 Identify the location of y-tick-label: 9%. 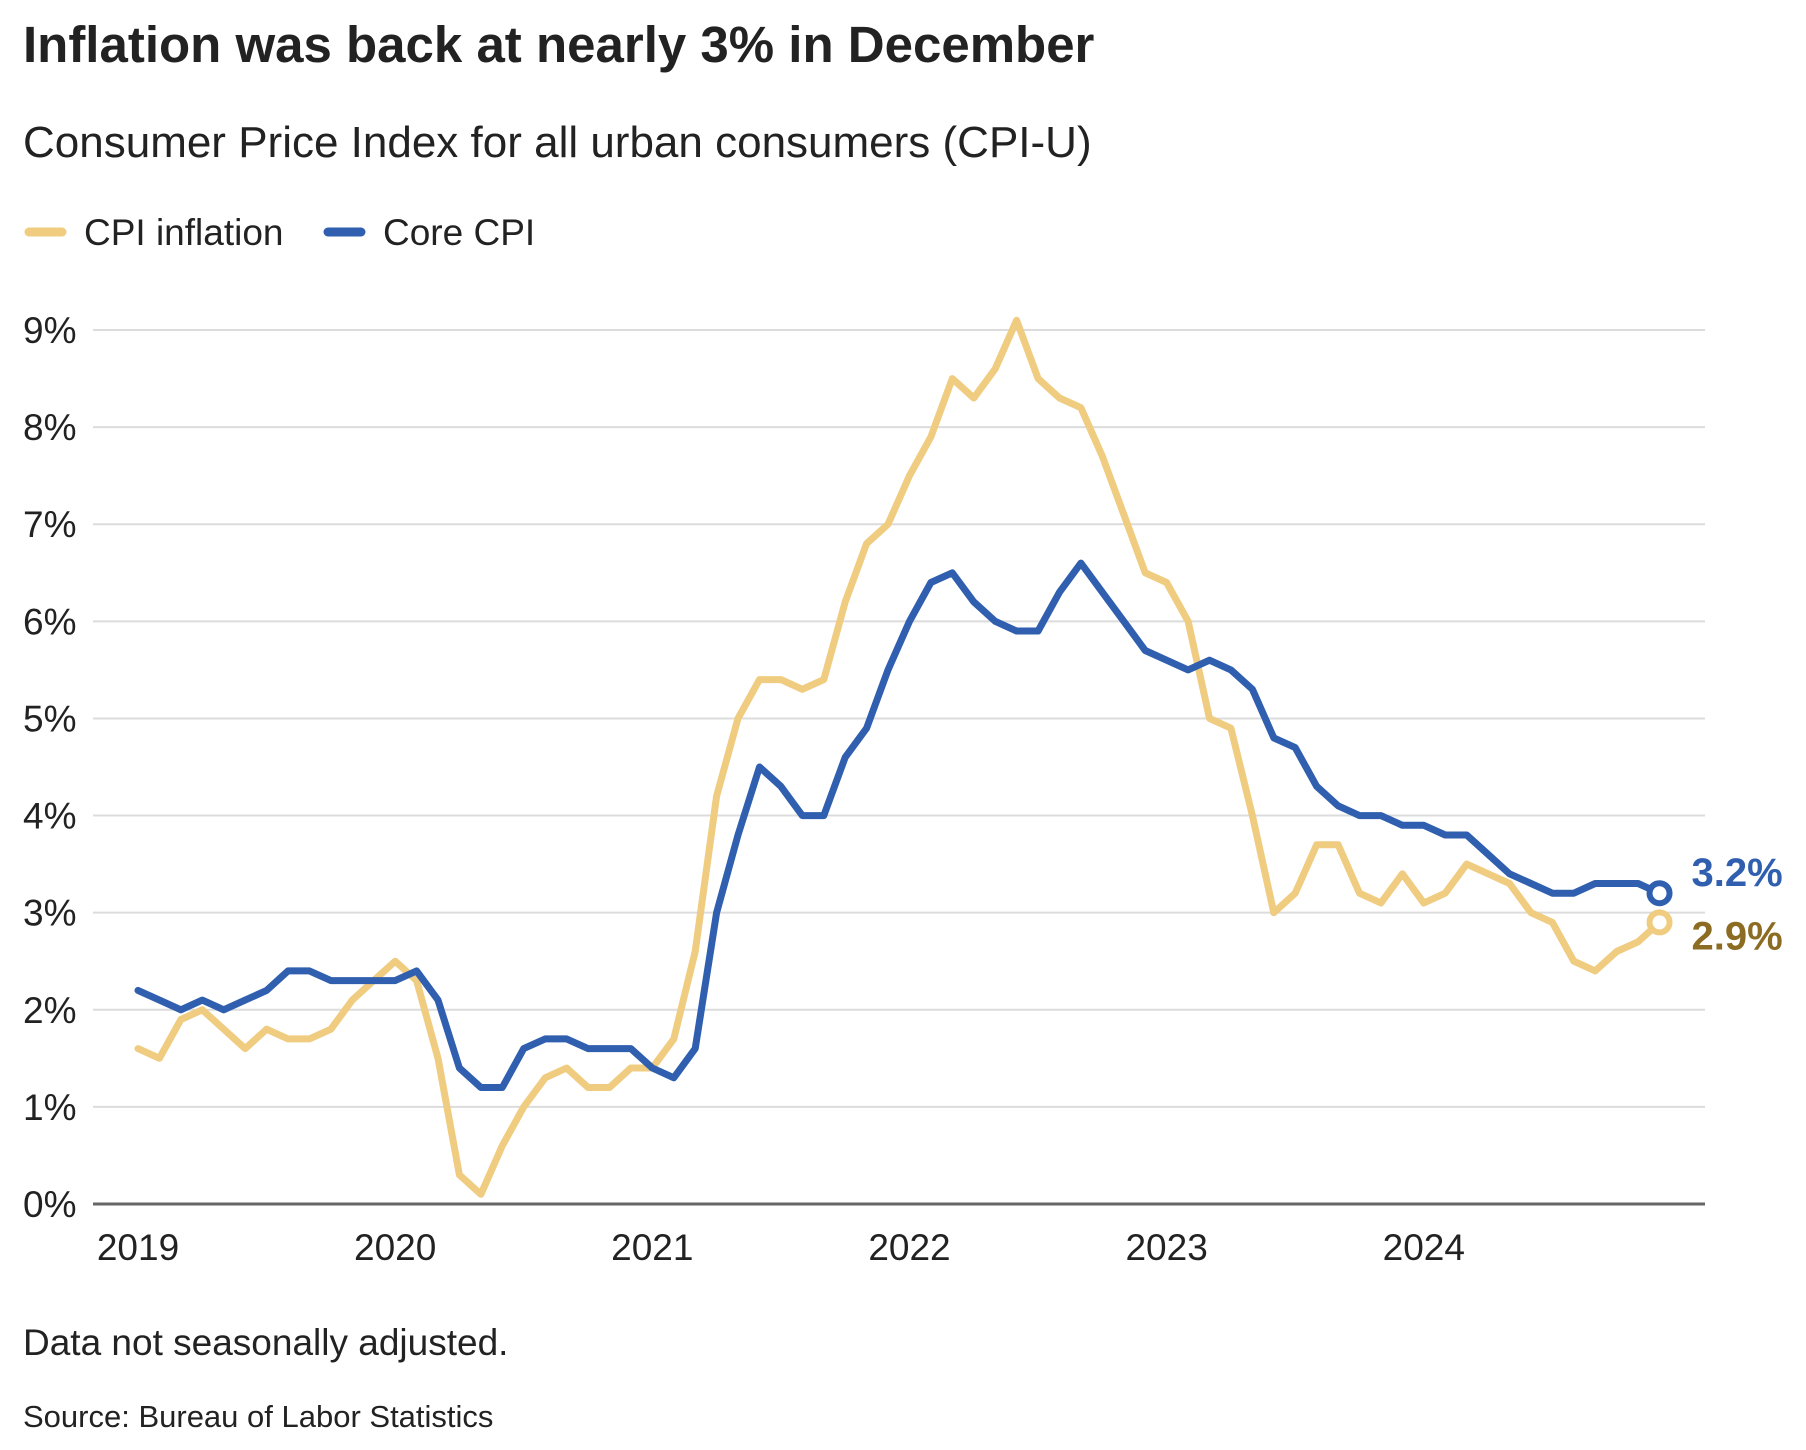
(49, 330).